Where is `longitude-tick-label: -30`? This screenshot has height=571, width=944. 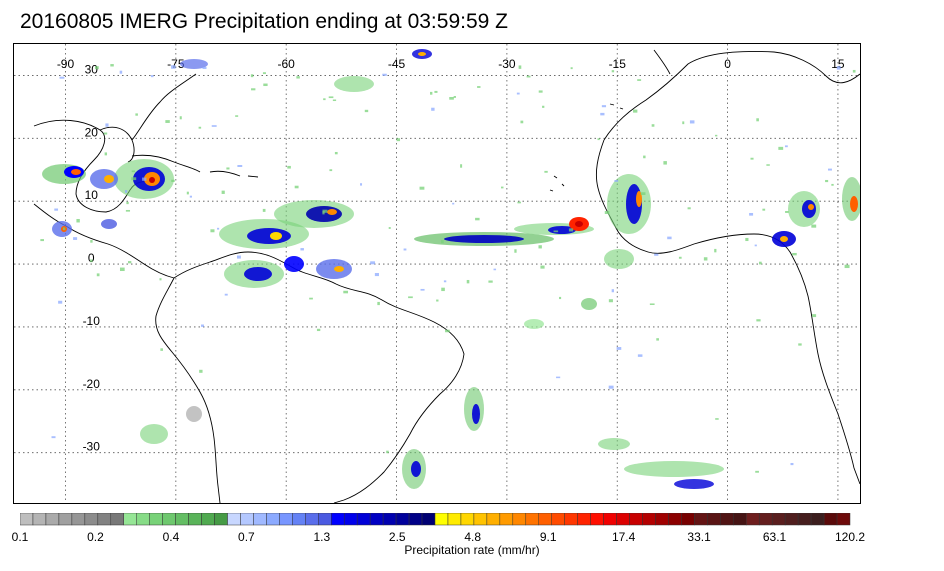
longitude-tick-label: -30 is located at coordinates (507, 64).